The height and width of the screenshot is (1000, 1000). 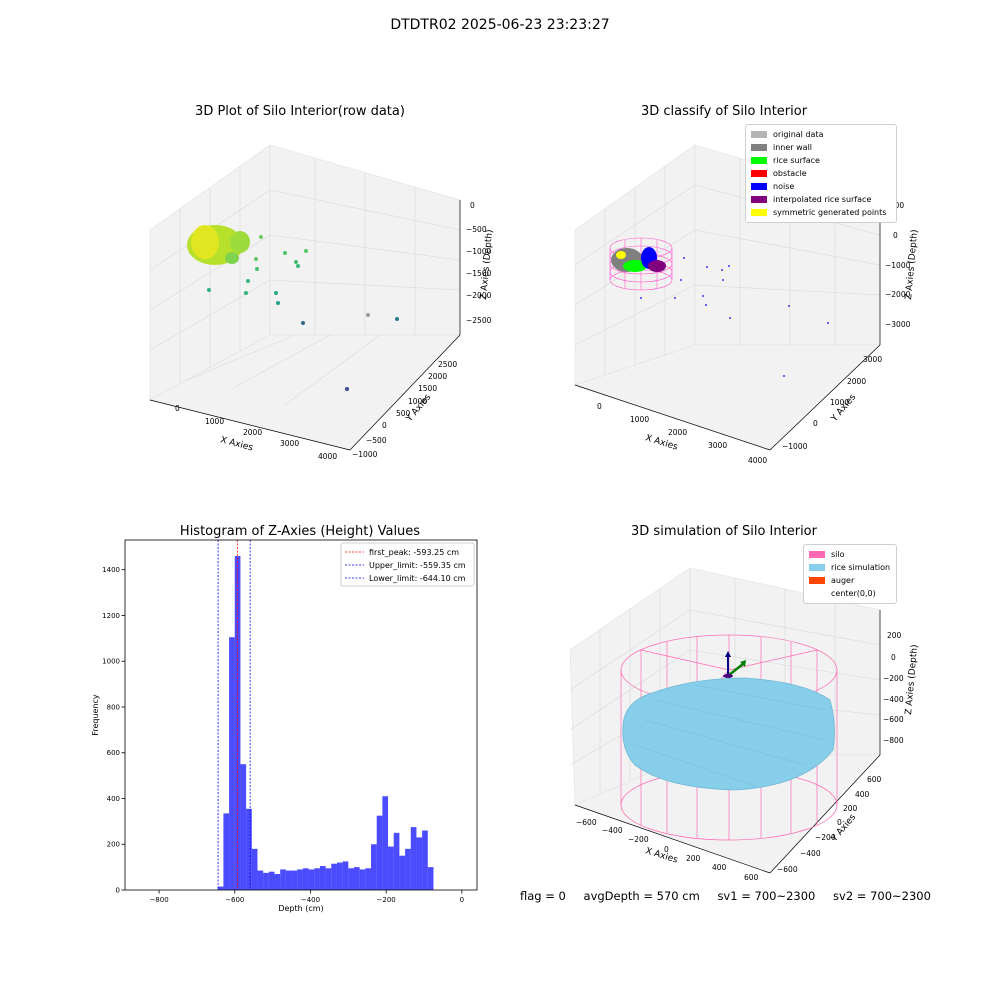 I want to click on sim-ytick: 600, so click(x=874, y=779).